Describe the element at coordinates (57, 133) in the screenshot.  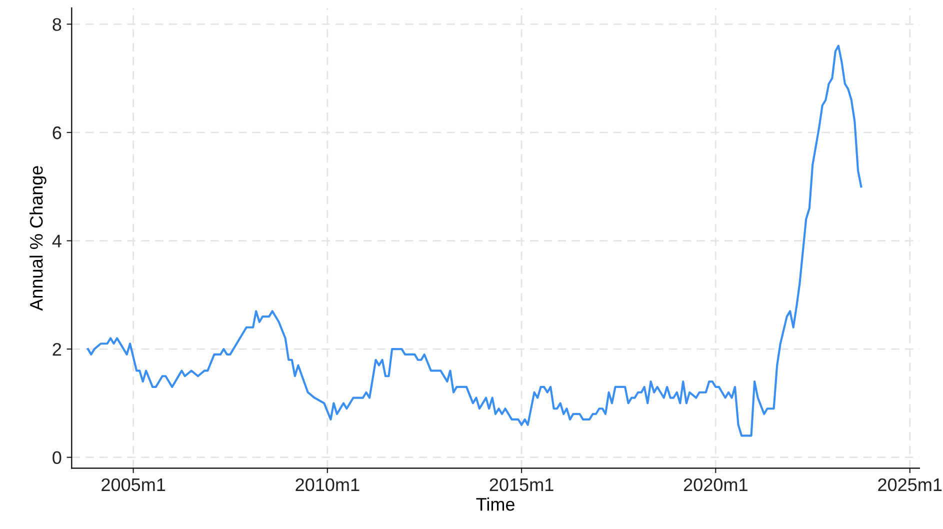
I see `y-tick-label: 6` at that location.